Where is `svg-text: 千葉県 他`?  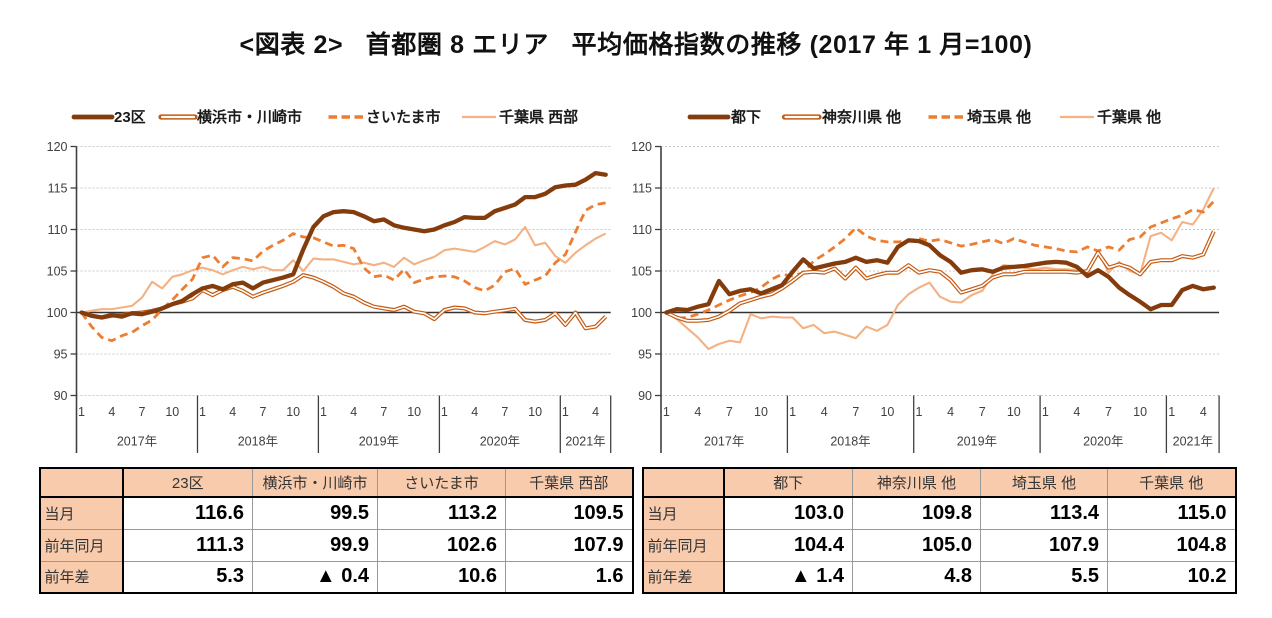 svg-text: 千葉県 他 is located at coordinates (1129, 117).